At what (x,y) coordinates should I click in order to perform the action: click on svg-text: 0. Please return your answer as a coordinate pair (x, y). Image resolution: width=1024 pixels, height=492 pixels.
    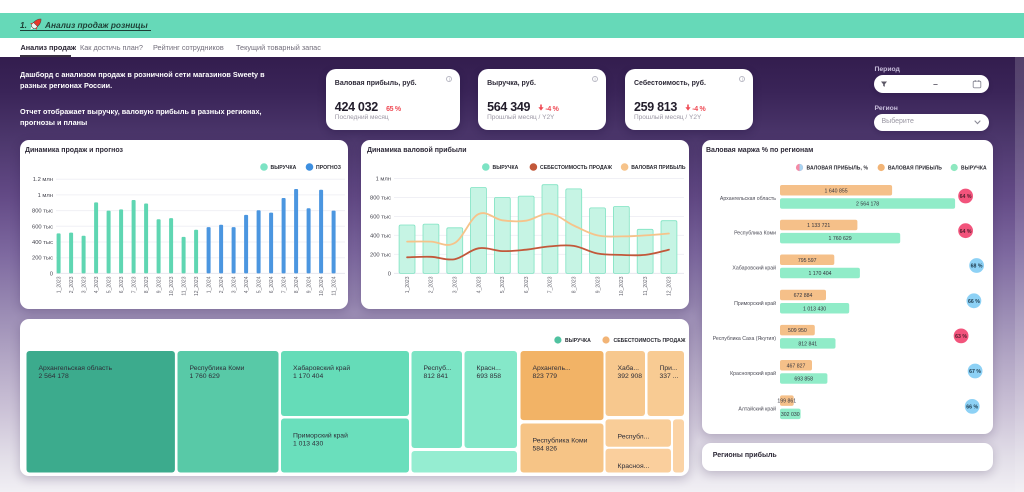
    Looking at the image, I should click on (51, 274).